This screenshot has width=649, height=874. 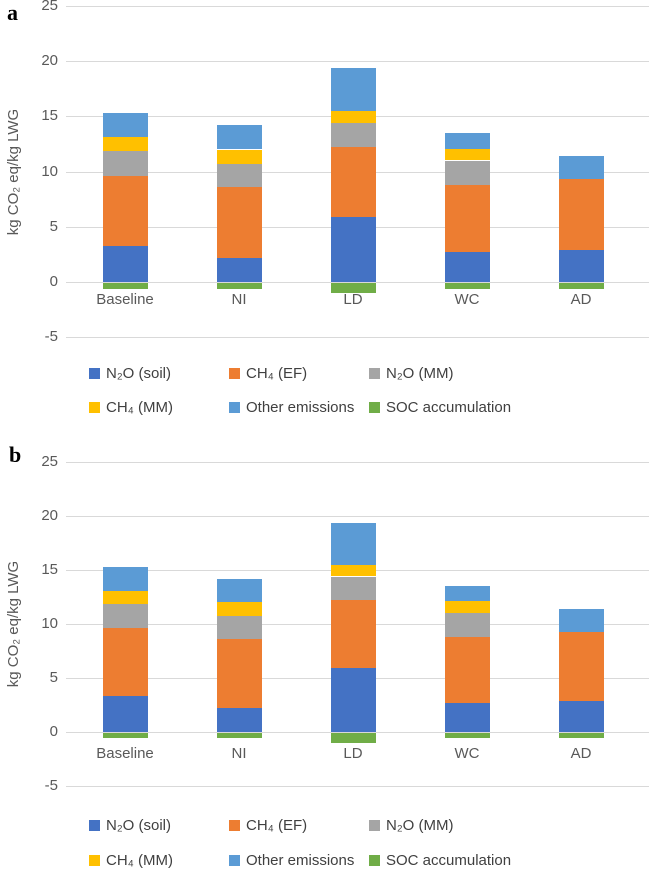 I want to click on bar-segment-ad-ch-ef, so click(x=581, y=214).